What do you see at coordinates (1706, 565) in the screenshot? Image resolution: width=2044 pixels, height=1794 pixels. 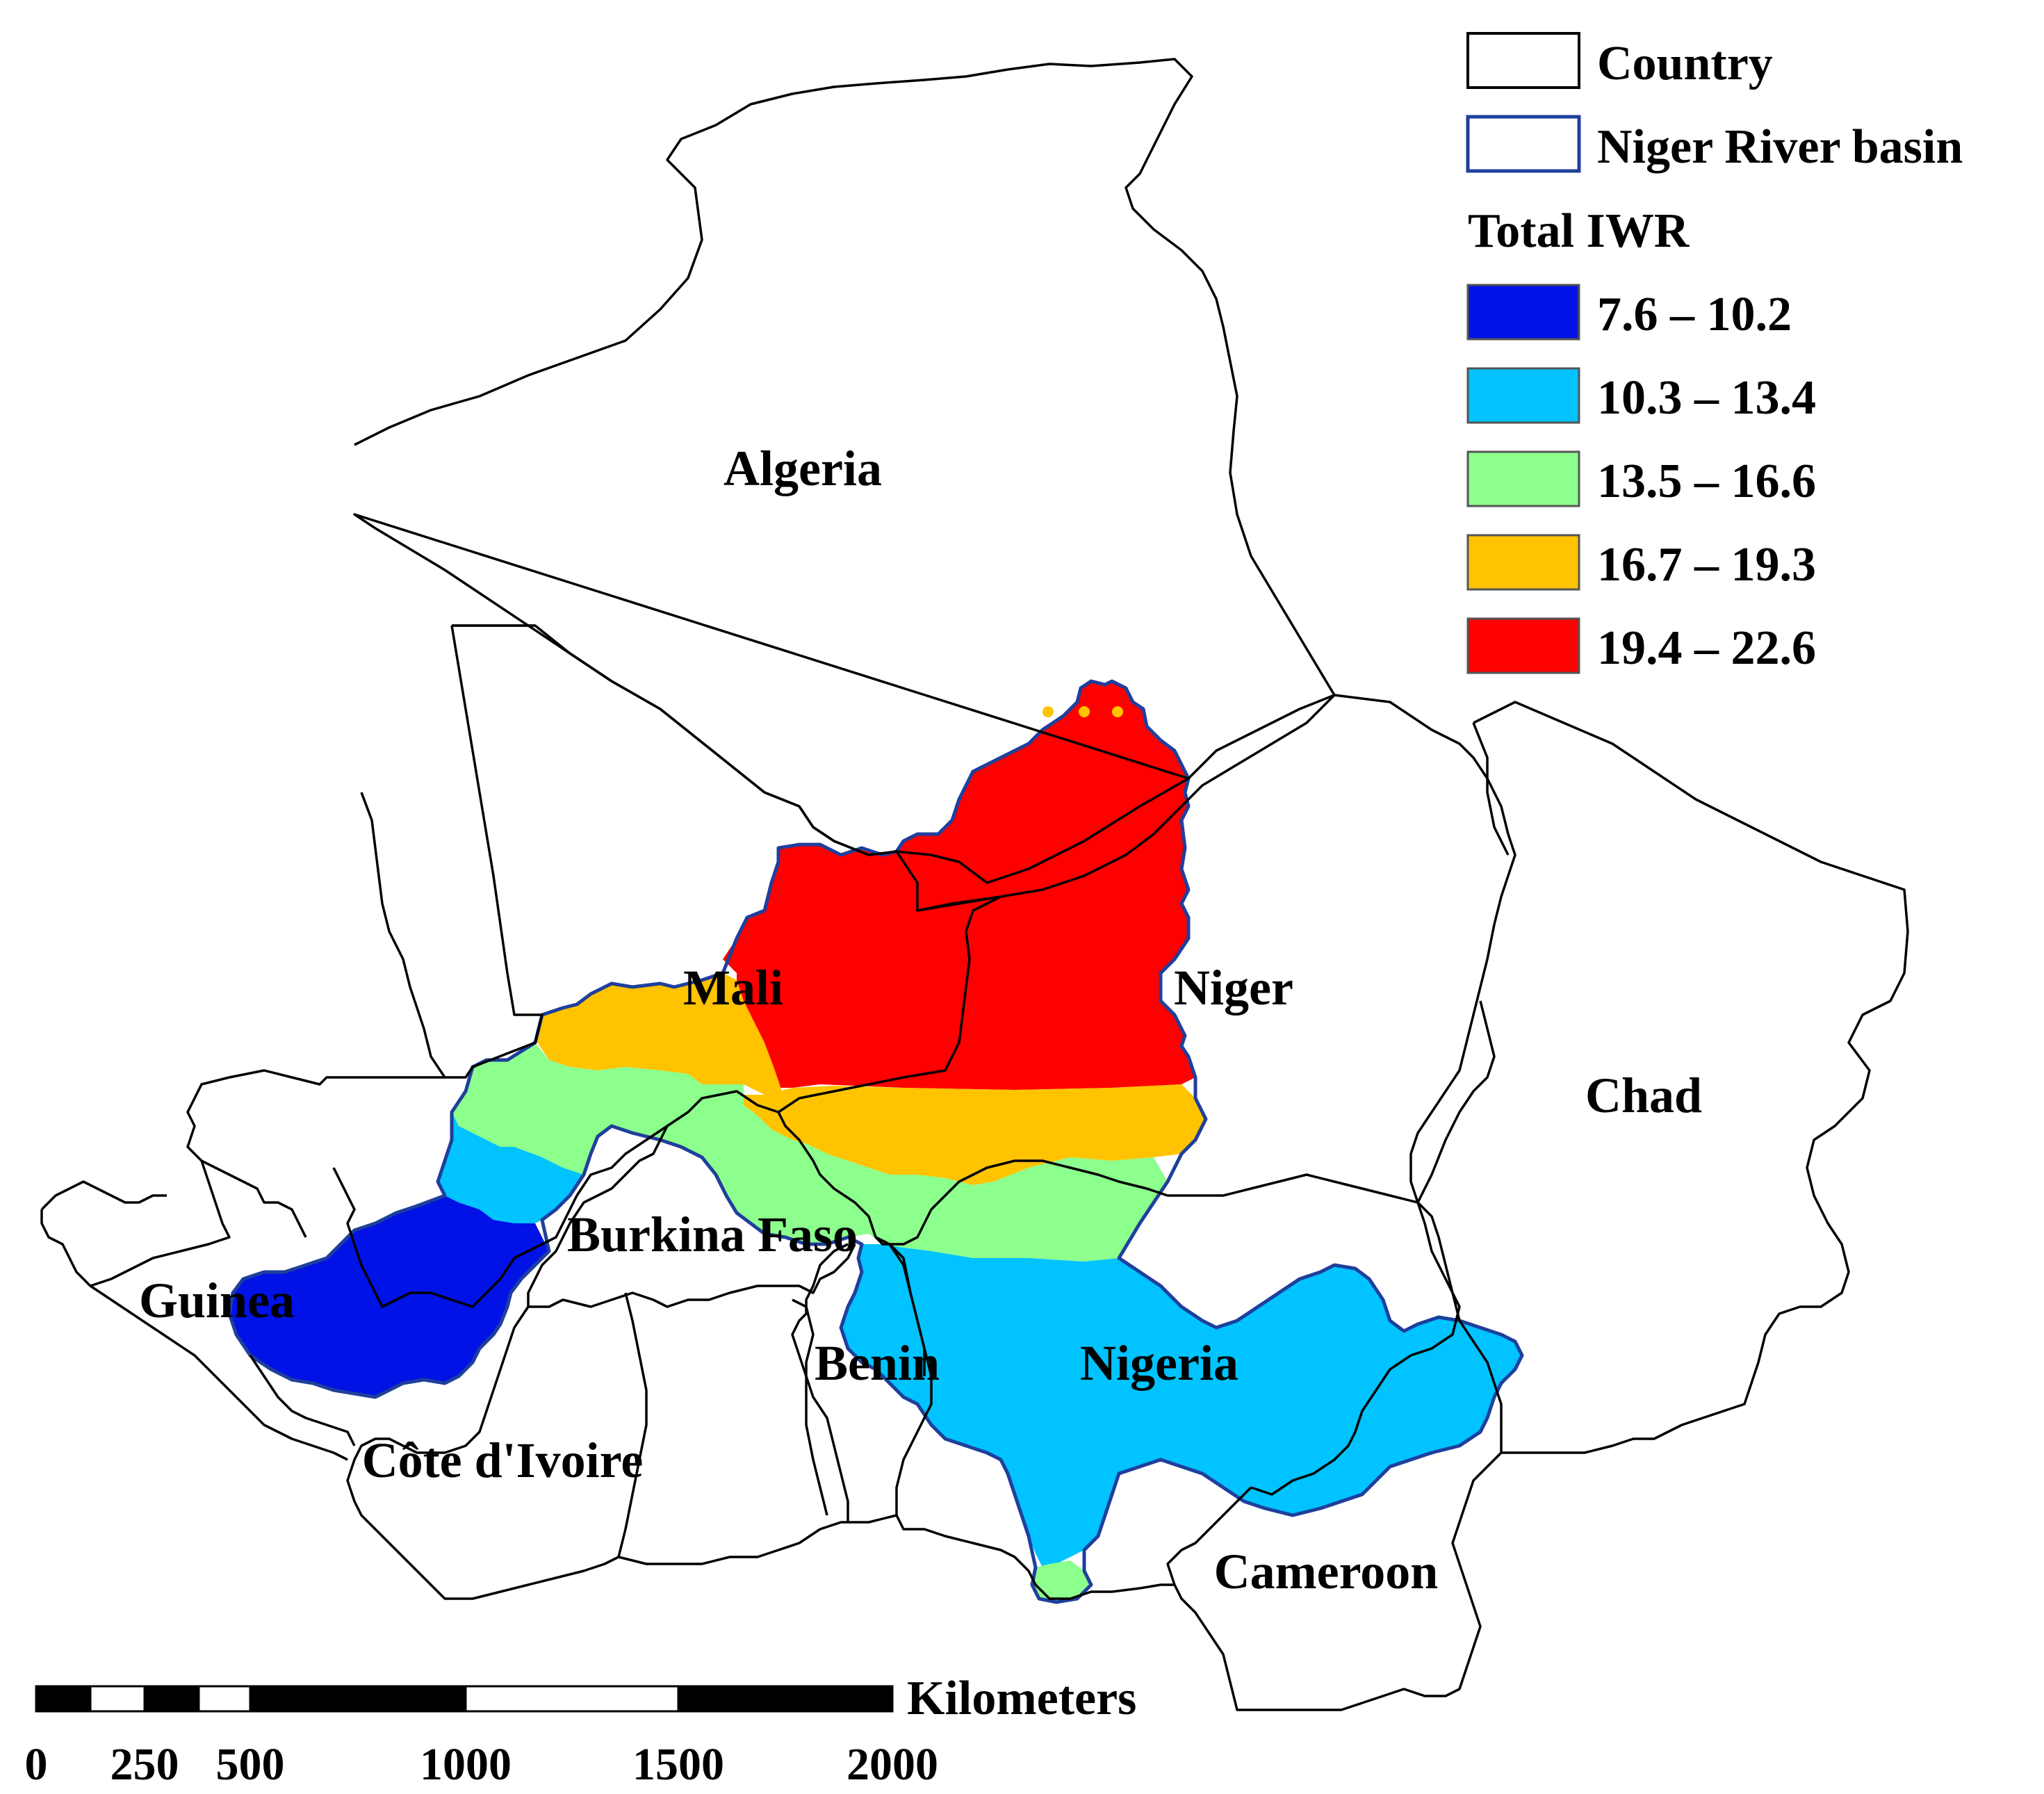 I see `legend-range: 16.7 – 19.3` at bounding box center [1706, 565].